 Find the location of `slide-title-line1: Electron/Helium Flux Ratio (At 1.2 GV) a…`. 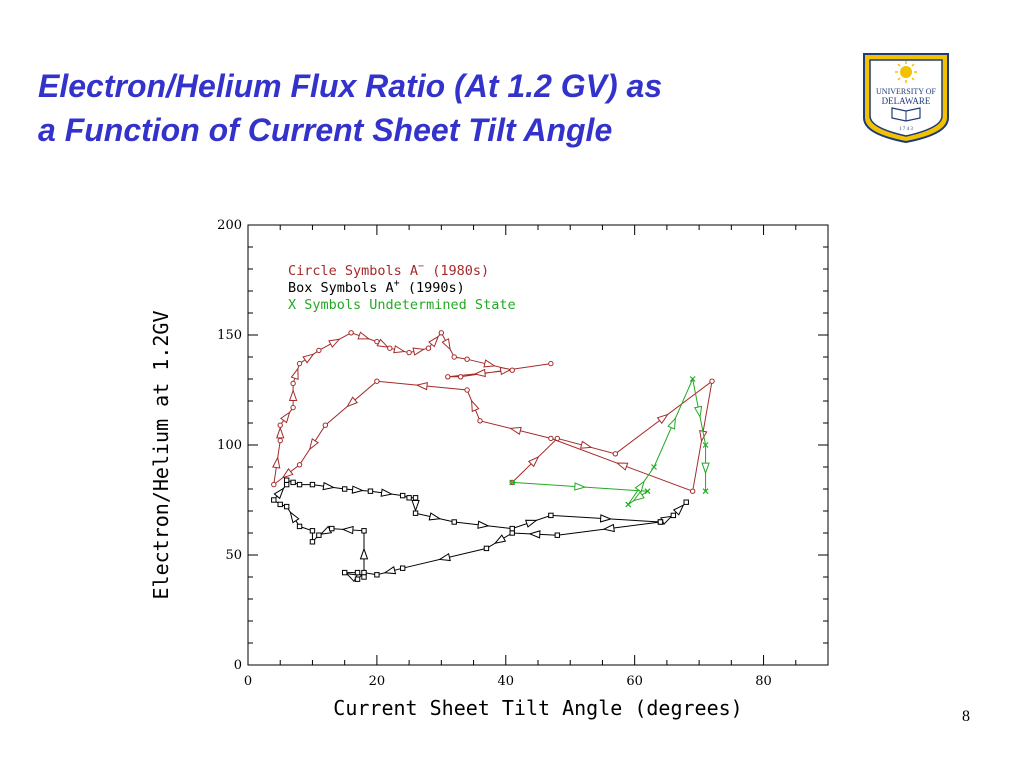

slide-title-line1: Electron/Helium Flux Ratio (At 1.2 GV) a… is located at coordinates (350, 86).